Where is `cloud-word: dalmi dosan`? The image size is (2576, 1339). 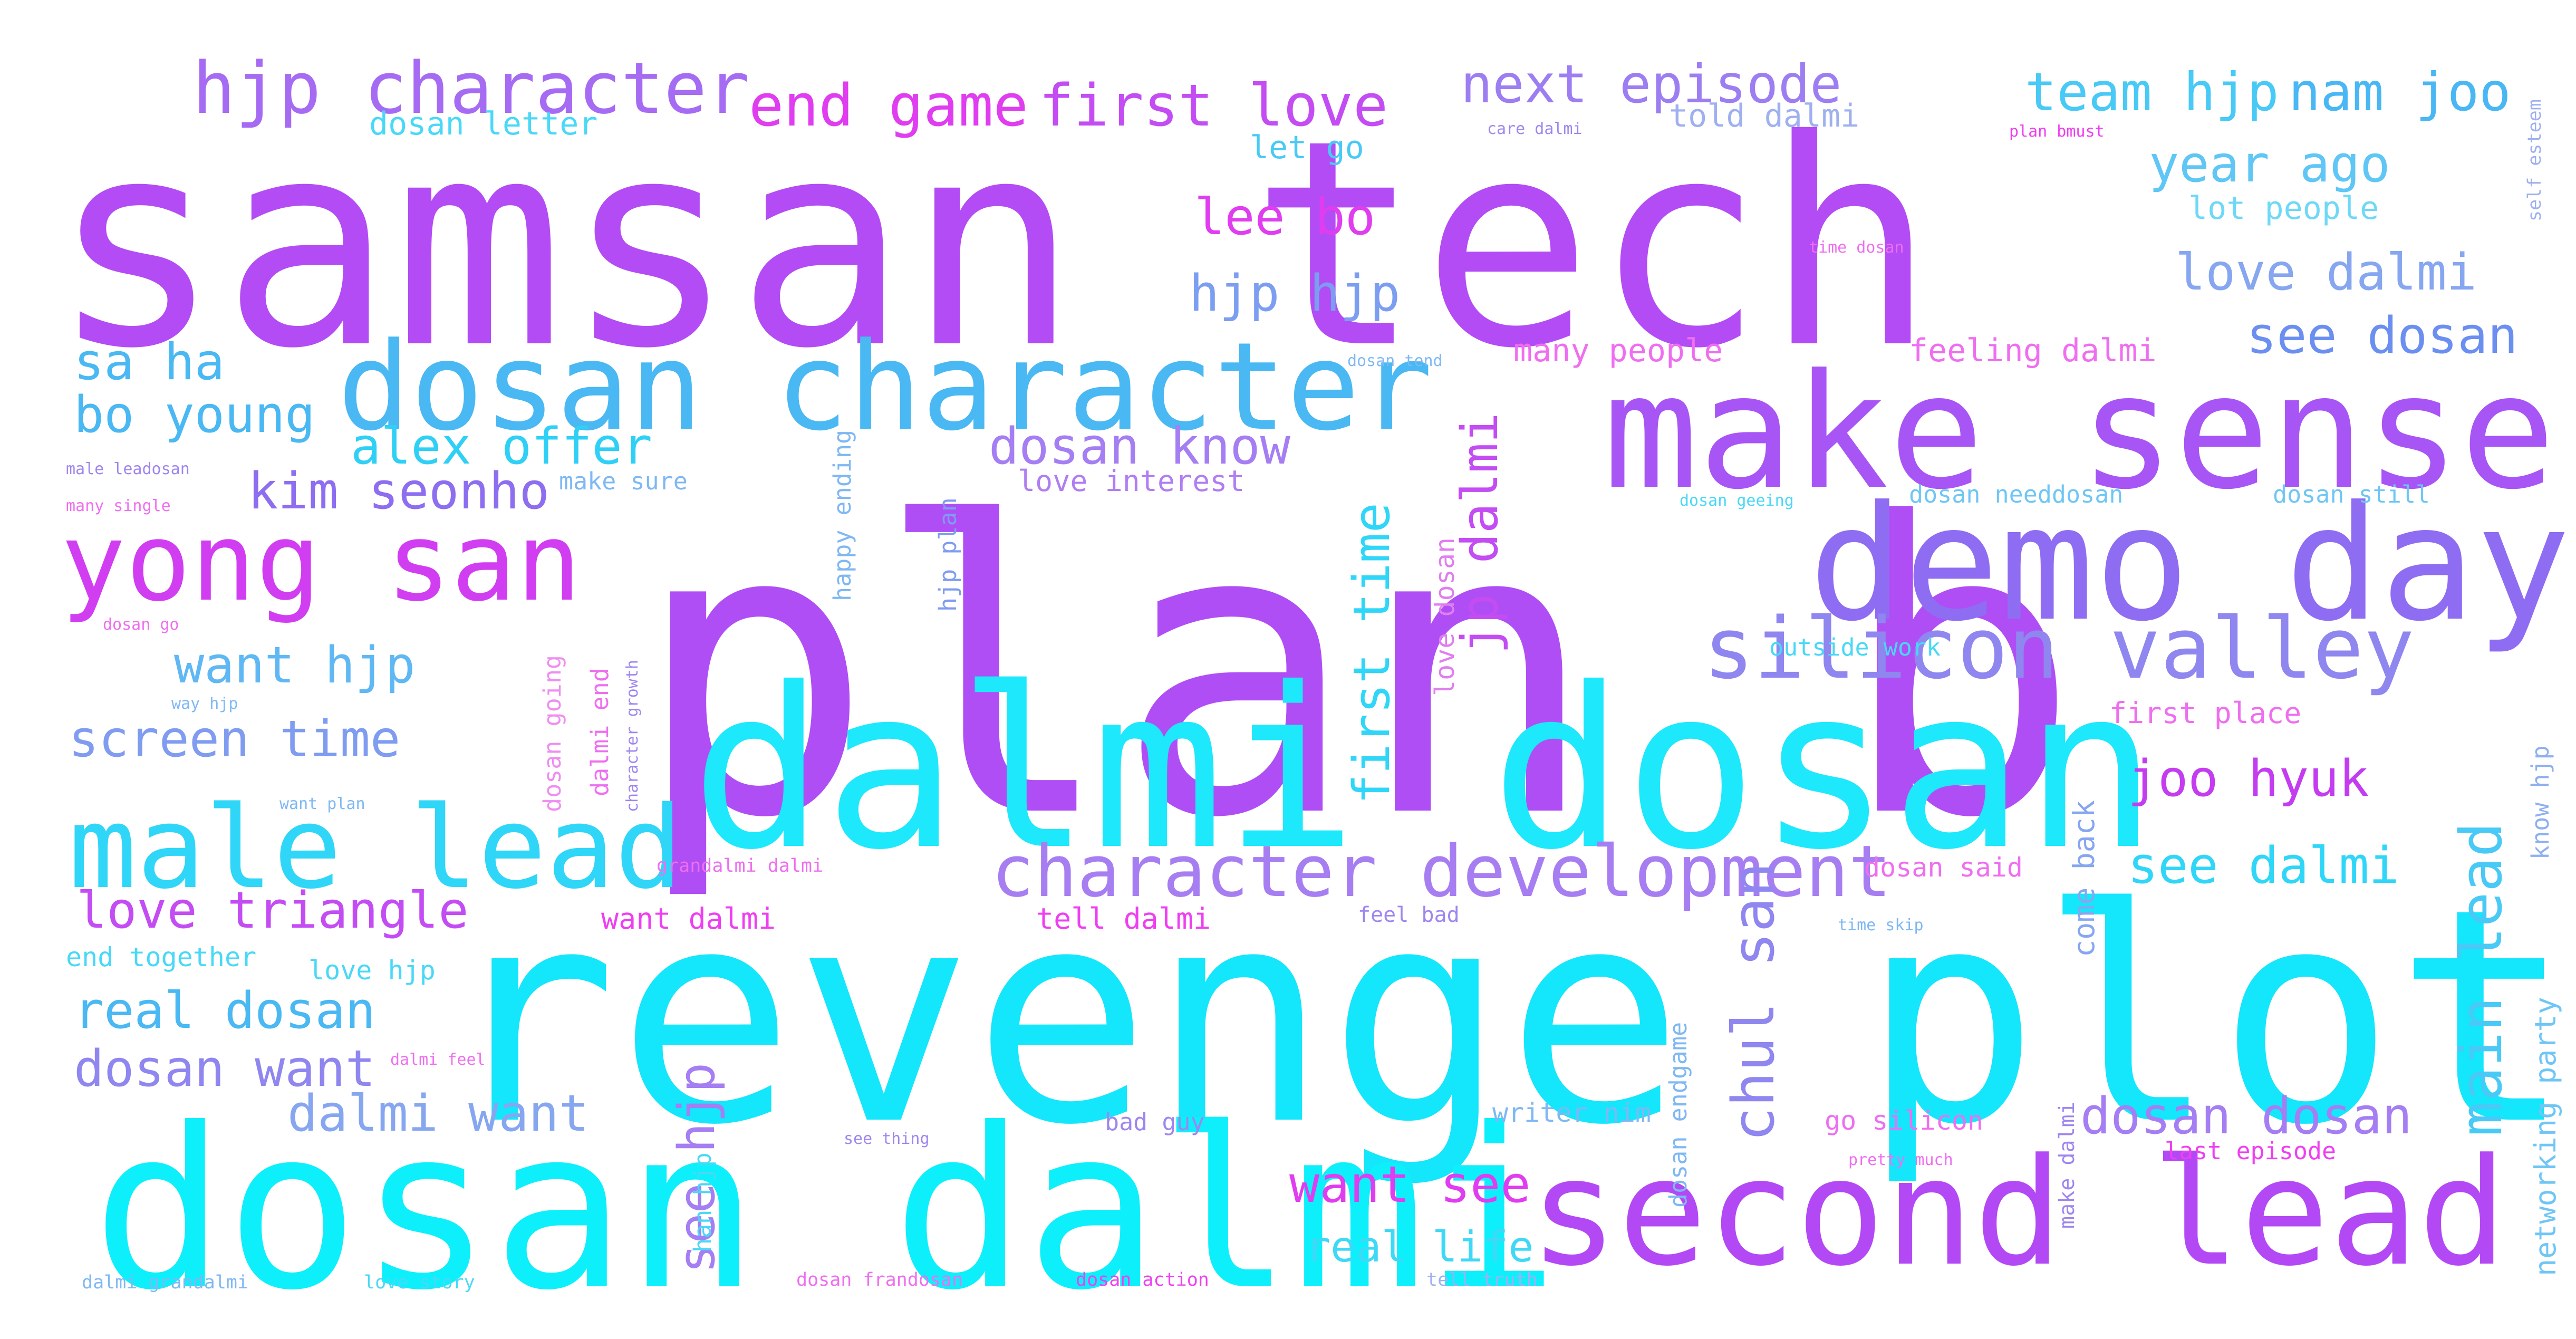 cloud-word: dalmi dosan is located at coordinates (1424, 770).